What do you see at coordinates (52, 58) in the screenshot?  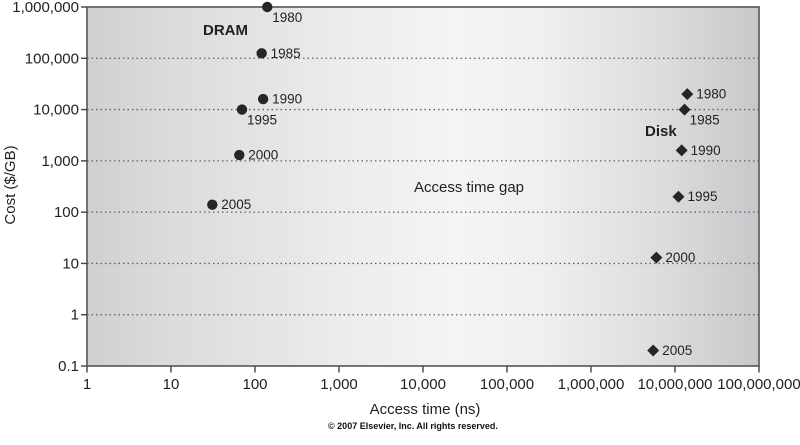 I see `y-tick-label-100,000: 100,000` at bounding box center [52, 58].